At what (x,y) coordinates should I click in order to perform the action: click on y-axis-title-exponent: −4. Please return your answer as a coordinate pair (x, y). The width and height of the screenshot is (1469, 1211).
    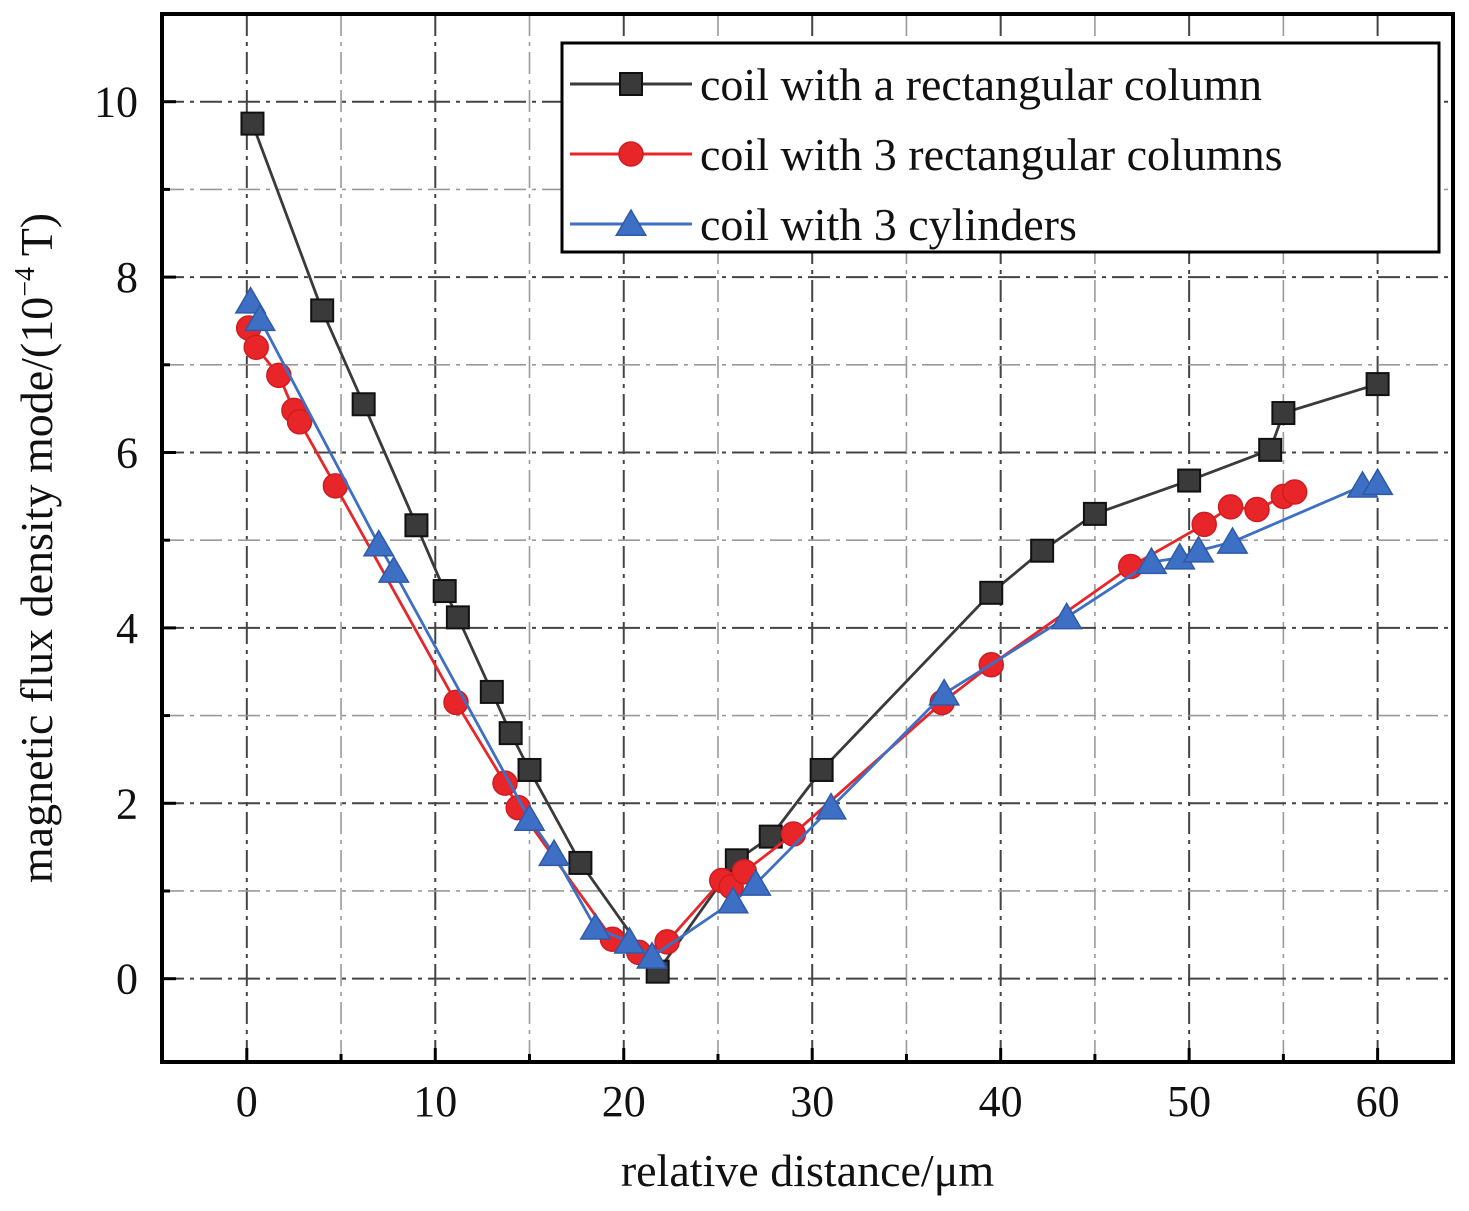
    Looking at the image, I should click on (25, 282).